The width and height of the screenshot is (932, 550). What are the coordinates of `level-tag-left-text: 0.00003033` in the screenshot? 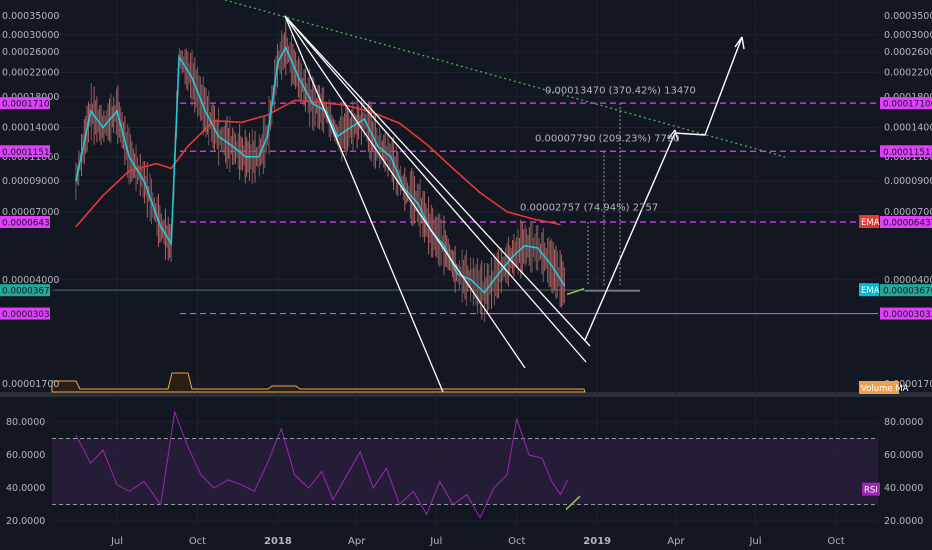 It's located at (28, 315).